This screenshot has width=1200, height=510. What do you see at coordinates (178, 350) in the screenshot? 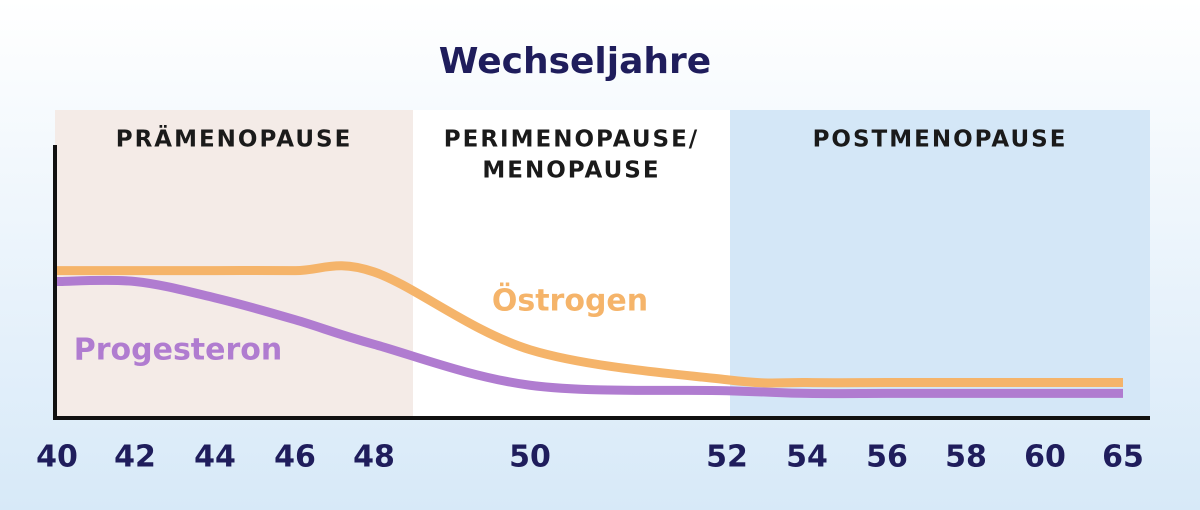
I see `series-label: Progesteron` at bounding box center [178, 350].